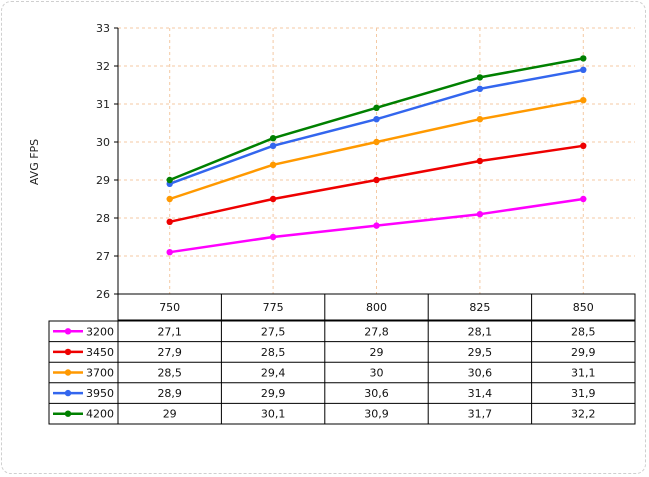 The height and width of the screenshot is (477, 649). Describe the element at coordinates (583, 373) in the screenshot. I see `table-cell-value: 31,1` at that location.